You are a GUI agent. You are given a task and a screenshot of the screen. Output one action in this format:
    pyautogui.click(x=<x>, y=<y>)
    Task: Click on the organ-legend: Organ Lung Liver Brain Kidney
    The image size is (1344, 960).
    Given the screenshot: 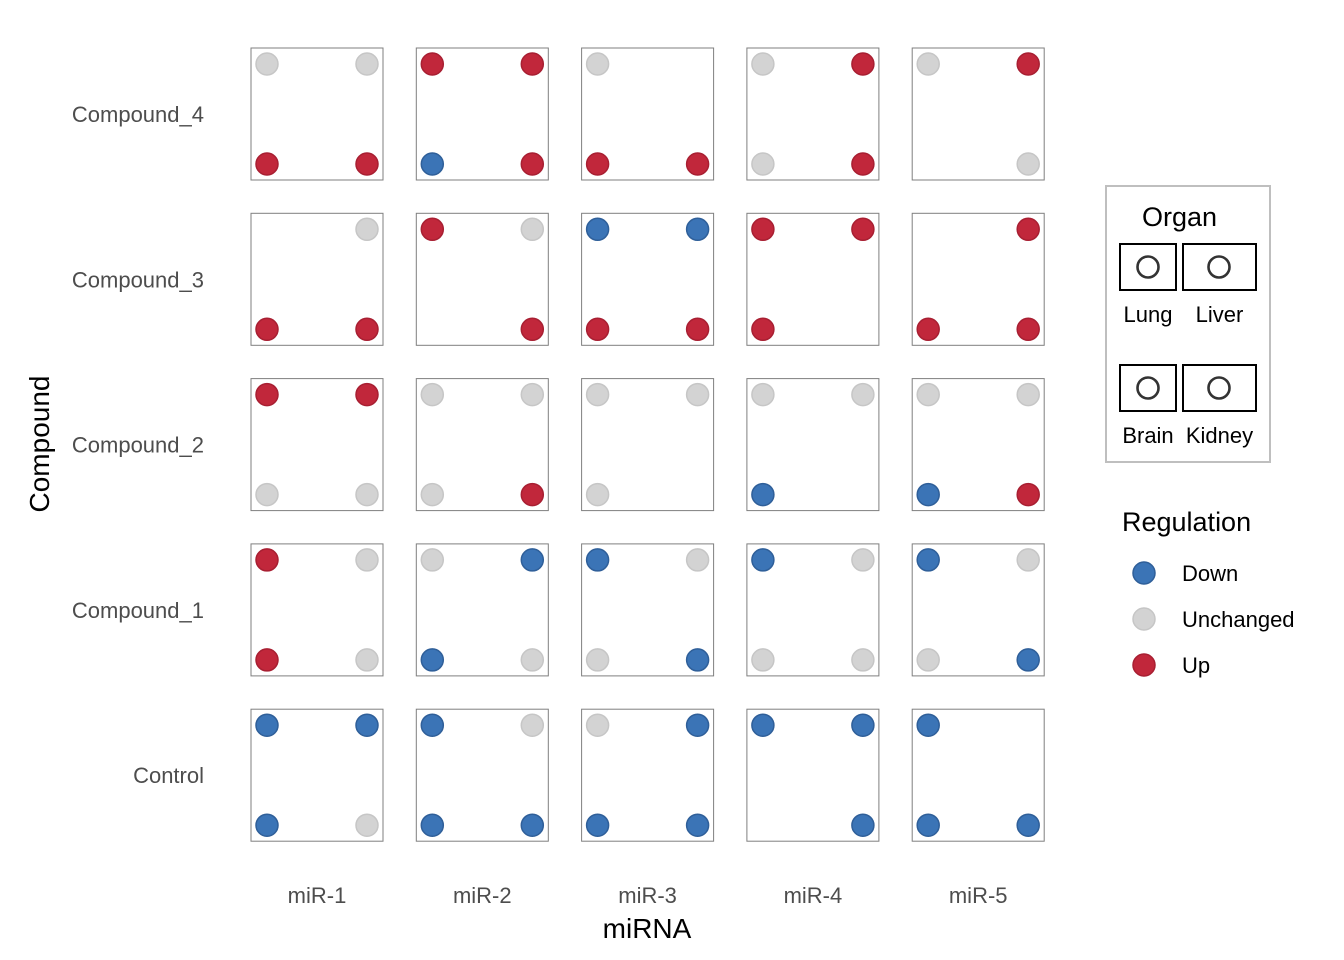 What is the action you would take?
    pyautogui.click(x=1188, y=324)
    